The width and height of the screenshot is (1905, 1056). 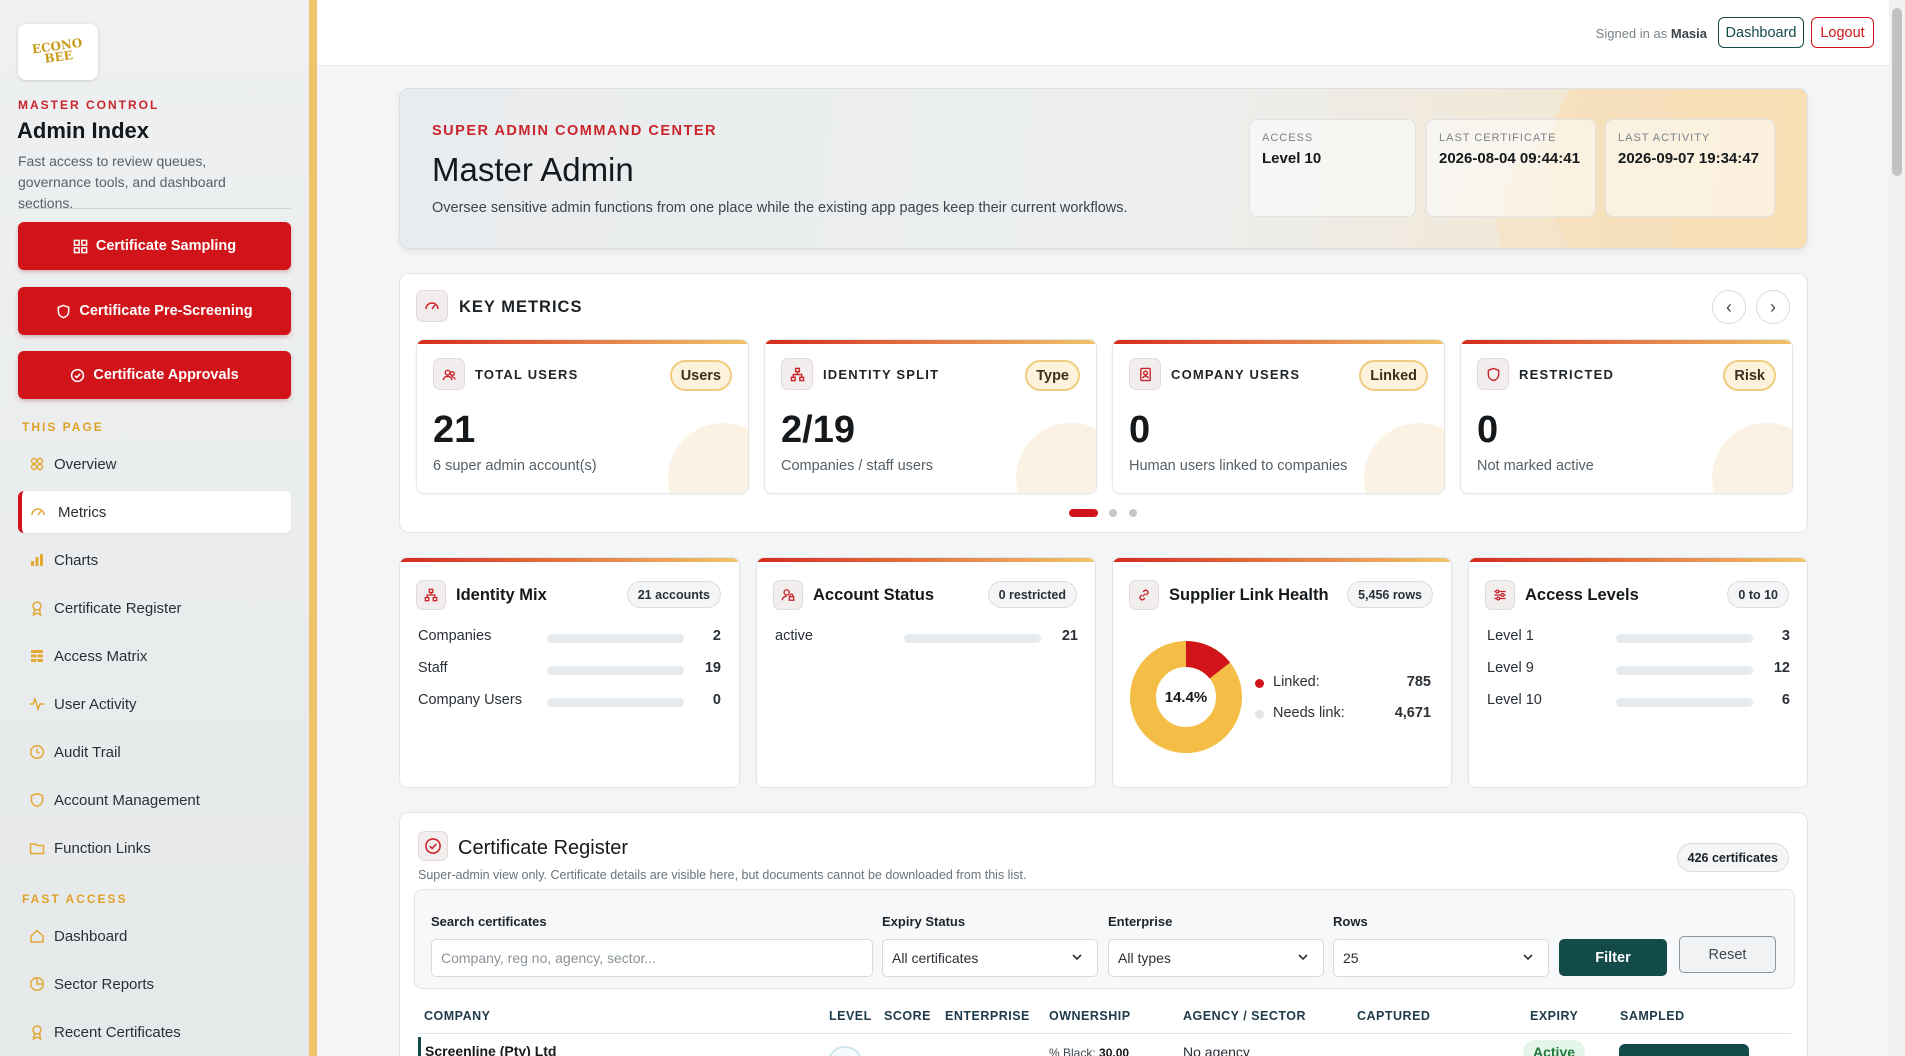 What do you see at coordinates (37, 1032) in the screenshot?
I see `award-icon` at bounding box center [37, 1032].